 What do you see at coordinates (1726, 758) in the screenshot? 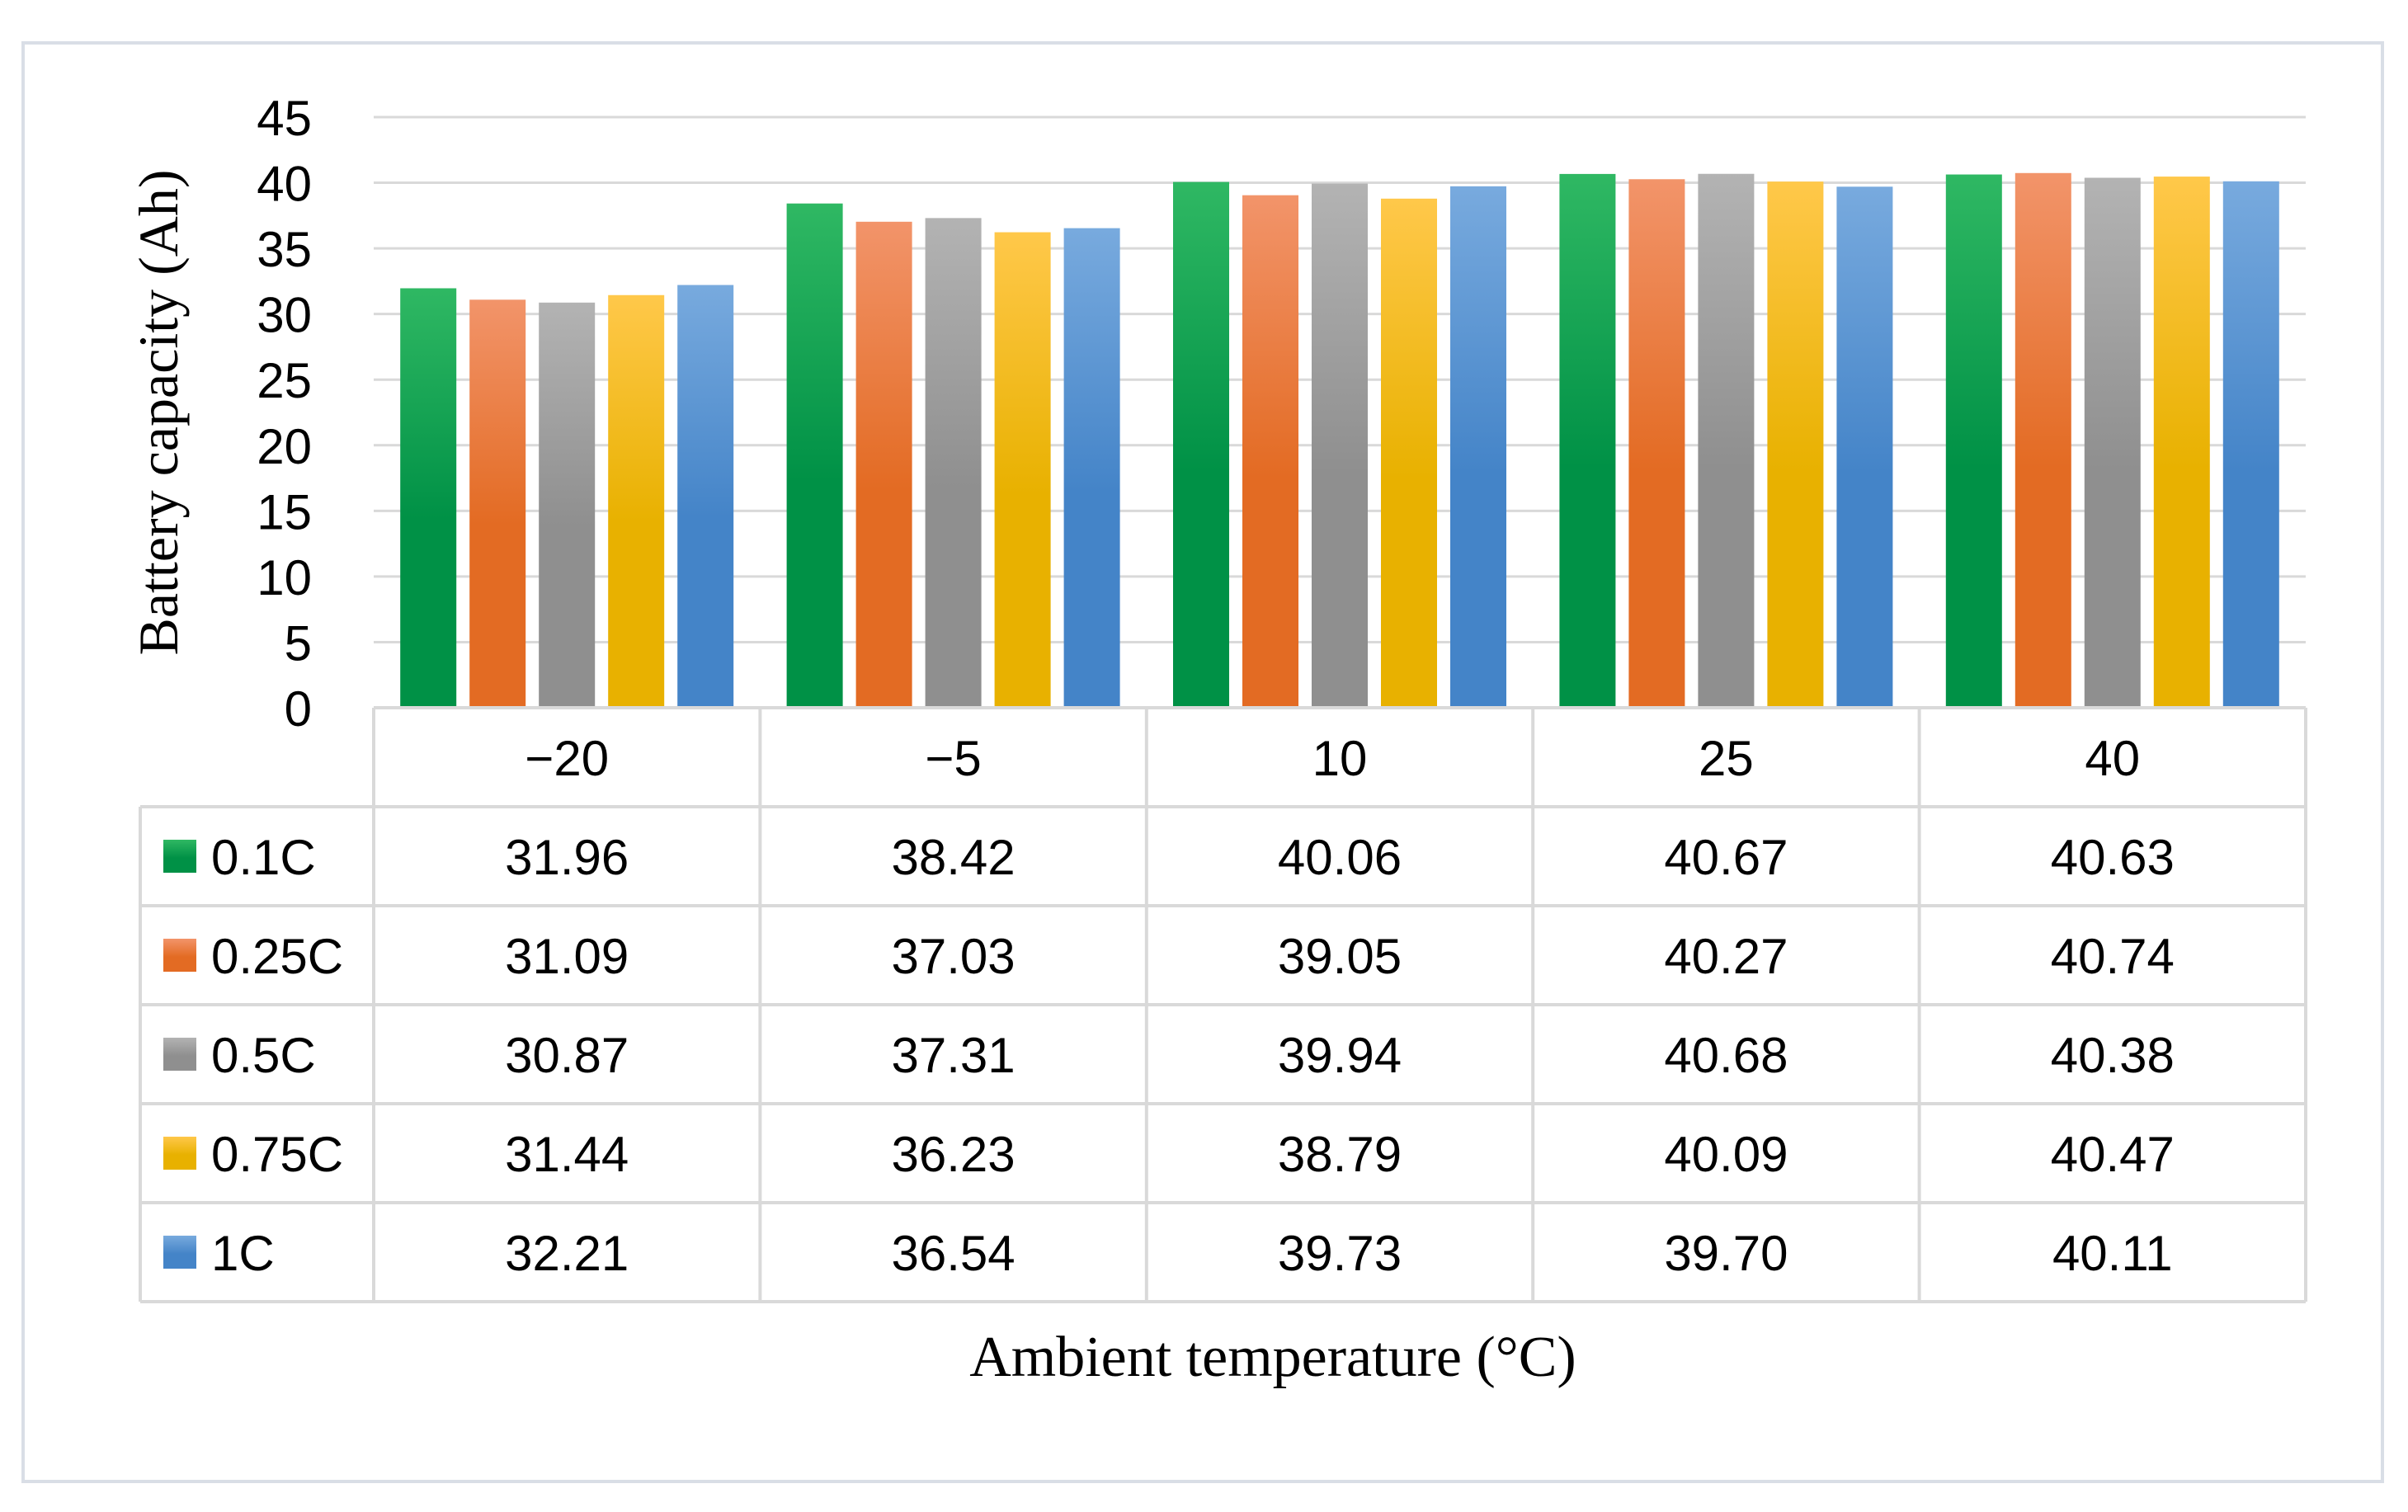
I see `category-label: 25` at bounding box center [1726, 758].